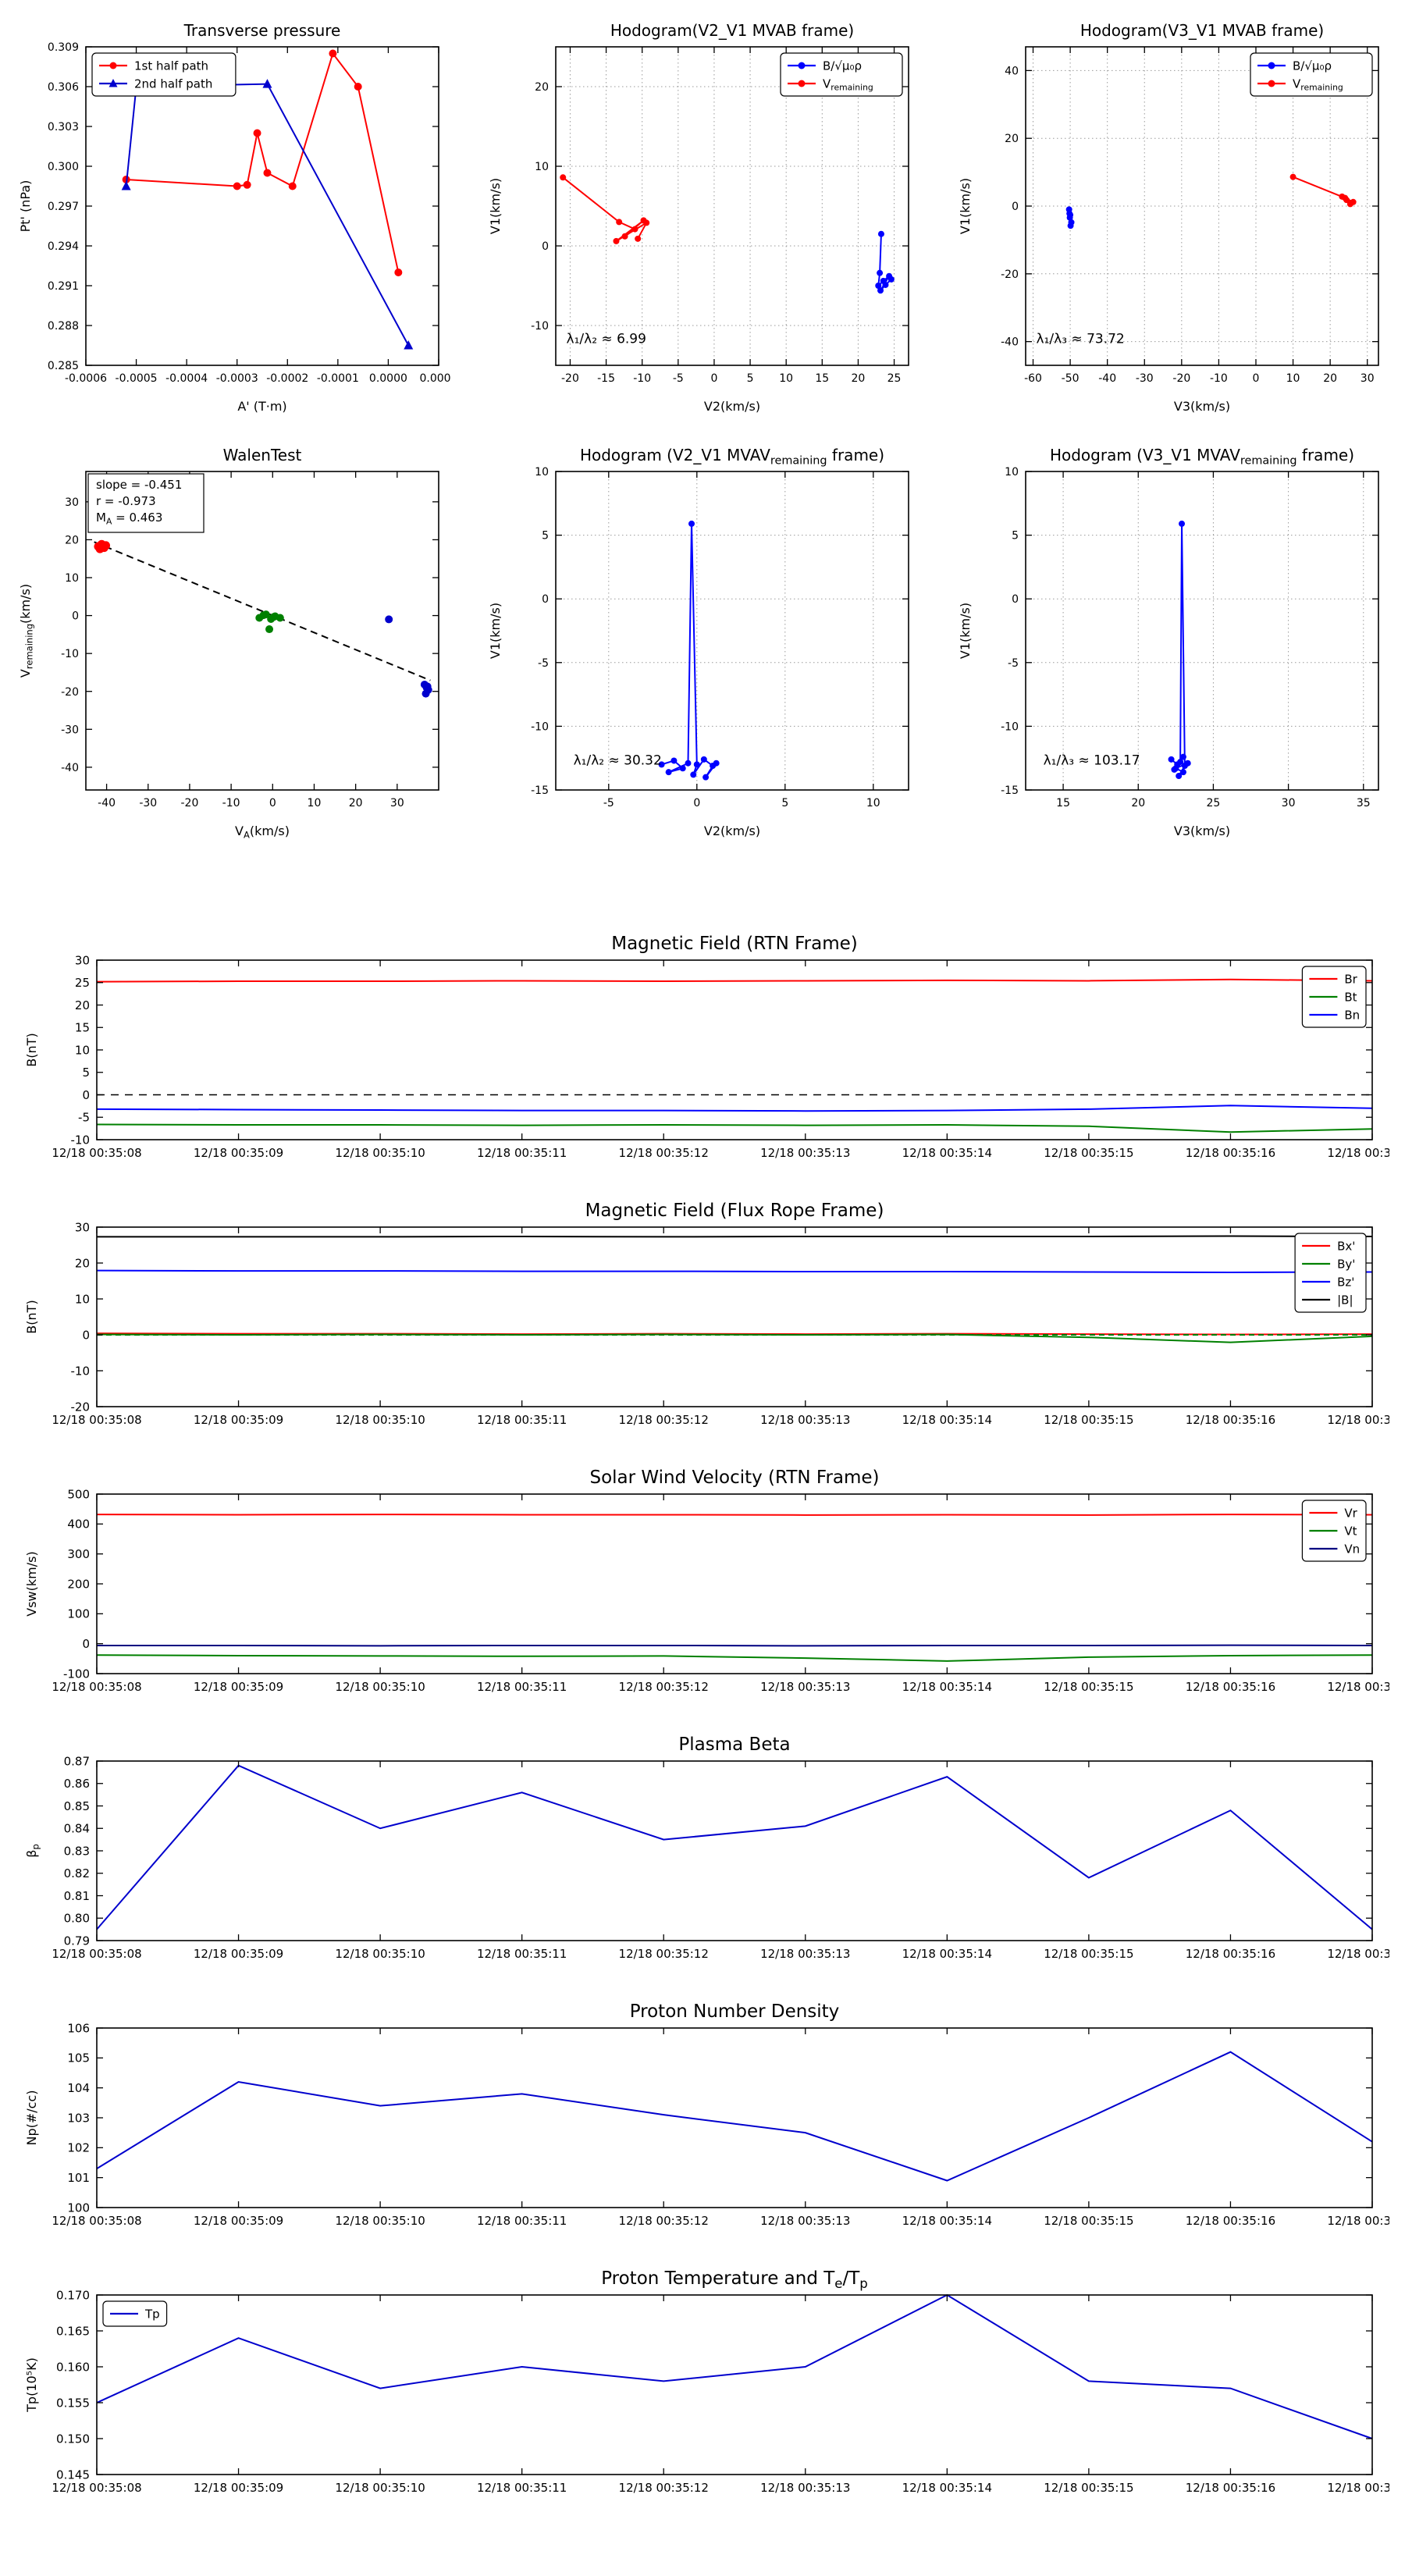  I want to click on svg-text: λ₁/λ₃ ≈ 73.72, so click(1081, 339).